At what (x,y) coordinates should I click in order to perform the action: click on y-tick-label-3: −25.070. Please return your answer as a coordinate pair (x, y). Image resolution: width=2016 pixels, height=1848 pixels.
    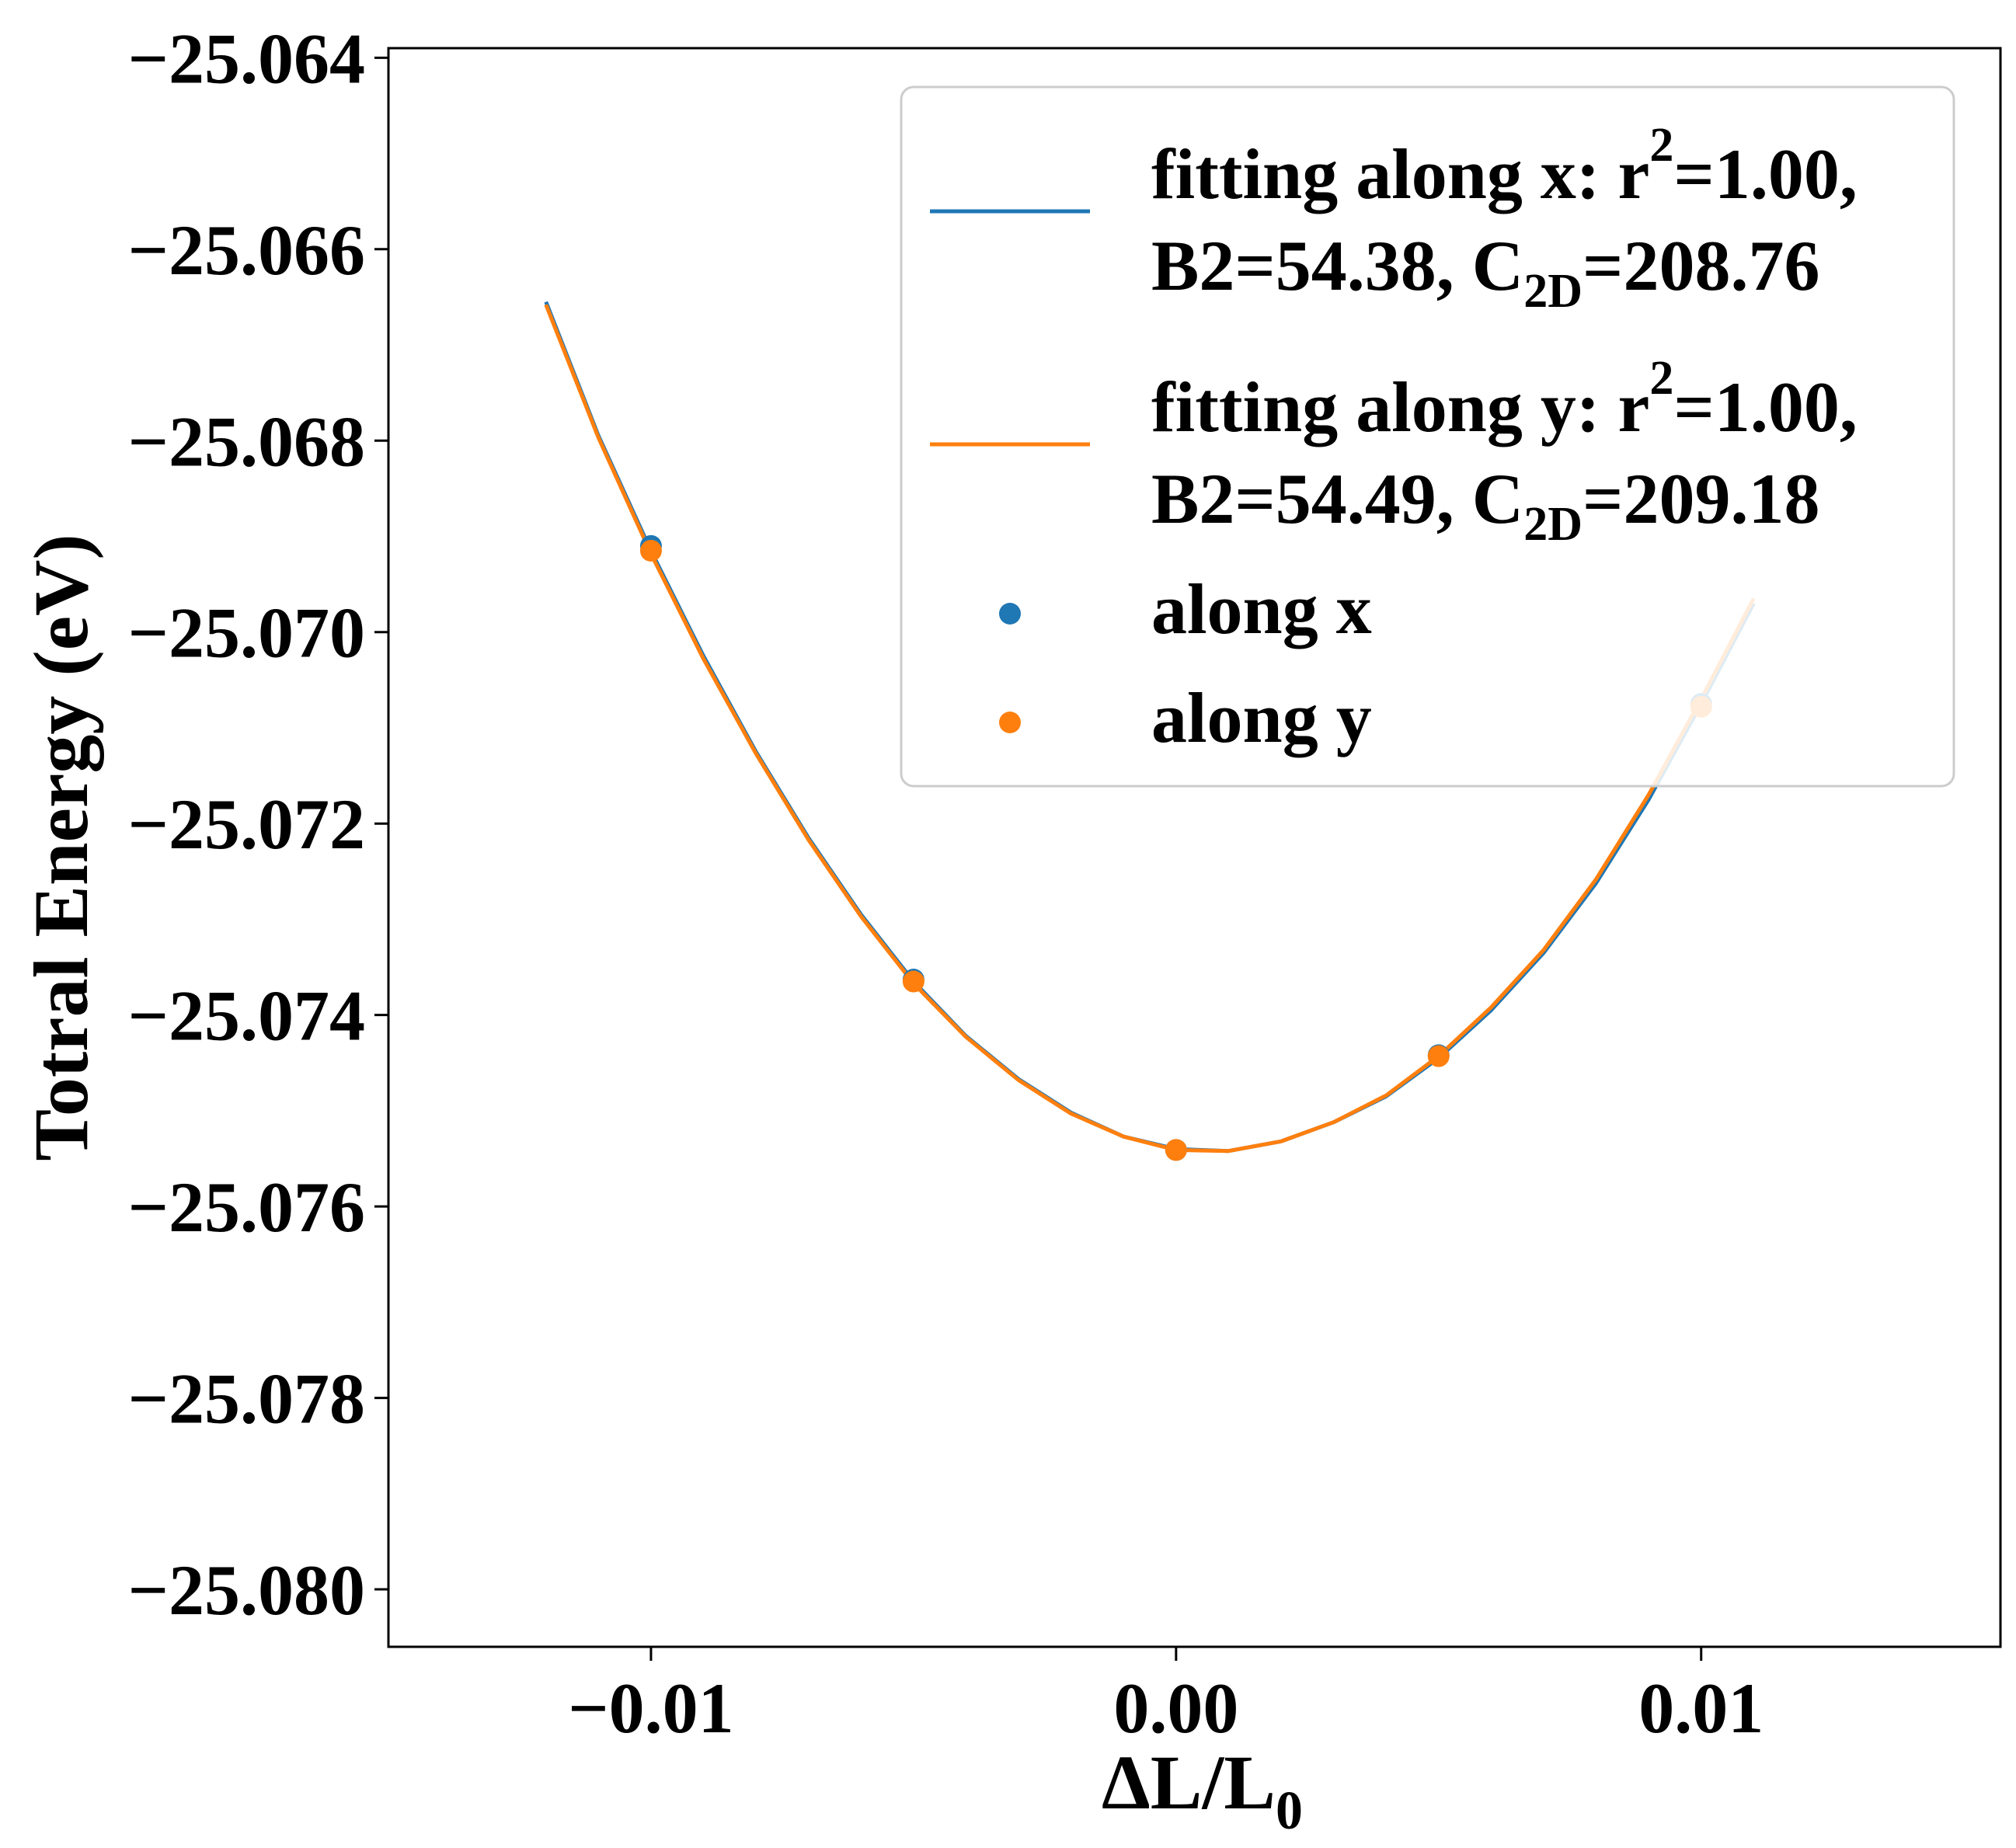
    Looking at the image, I should click on (246, 633).